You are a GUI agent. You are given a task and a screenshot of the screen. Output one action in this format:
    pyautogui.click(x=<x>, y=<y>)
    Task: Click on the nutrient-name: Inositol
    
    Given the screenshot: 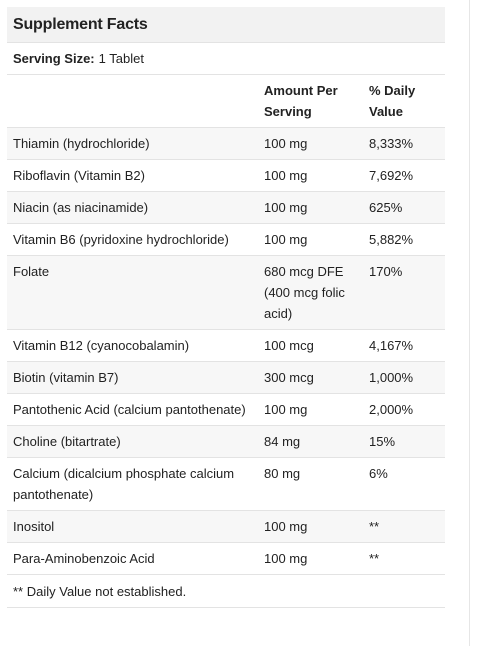 What is the action you would take?
    pyautogui.click(x=34, y=526)
    